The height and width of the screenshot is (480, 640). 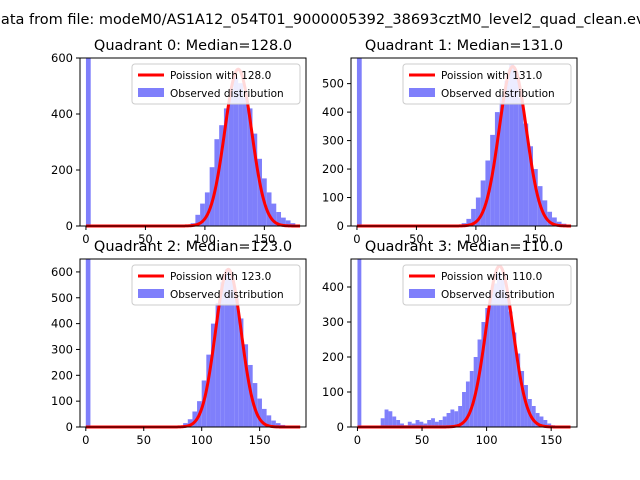 What do you see at coordinates (491, 76) in the screenshot?
I see `legend-label: Poission with 131.0` at bounding box center [491, 76].